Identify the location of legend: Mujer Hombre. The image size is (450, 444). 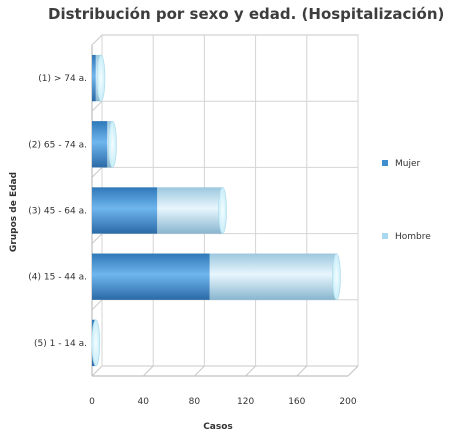
(406, 200).